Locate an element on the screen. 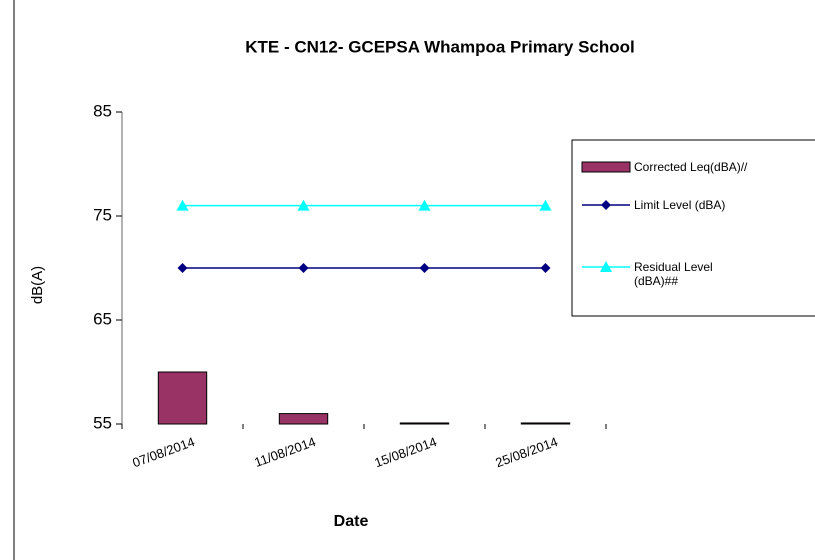  legend-label: Residual Level (dBA)## is located at coordinates (673, 274).